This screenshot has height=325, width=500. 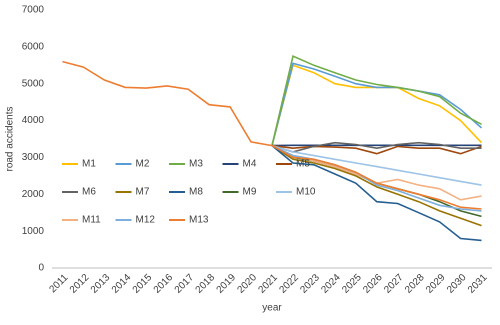 What do you see at coordinates (143, 192) in the screenshot?
I see `legend-label: M7` at bounding box center [143, 192].